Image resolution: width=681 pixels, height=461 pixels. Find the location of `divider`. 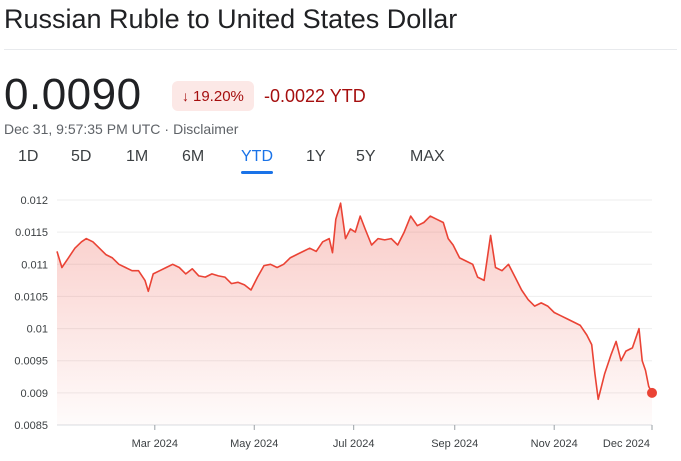

divider is located at coordinates (340, 49).